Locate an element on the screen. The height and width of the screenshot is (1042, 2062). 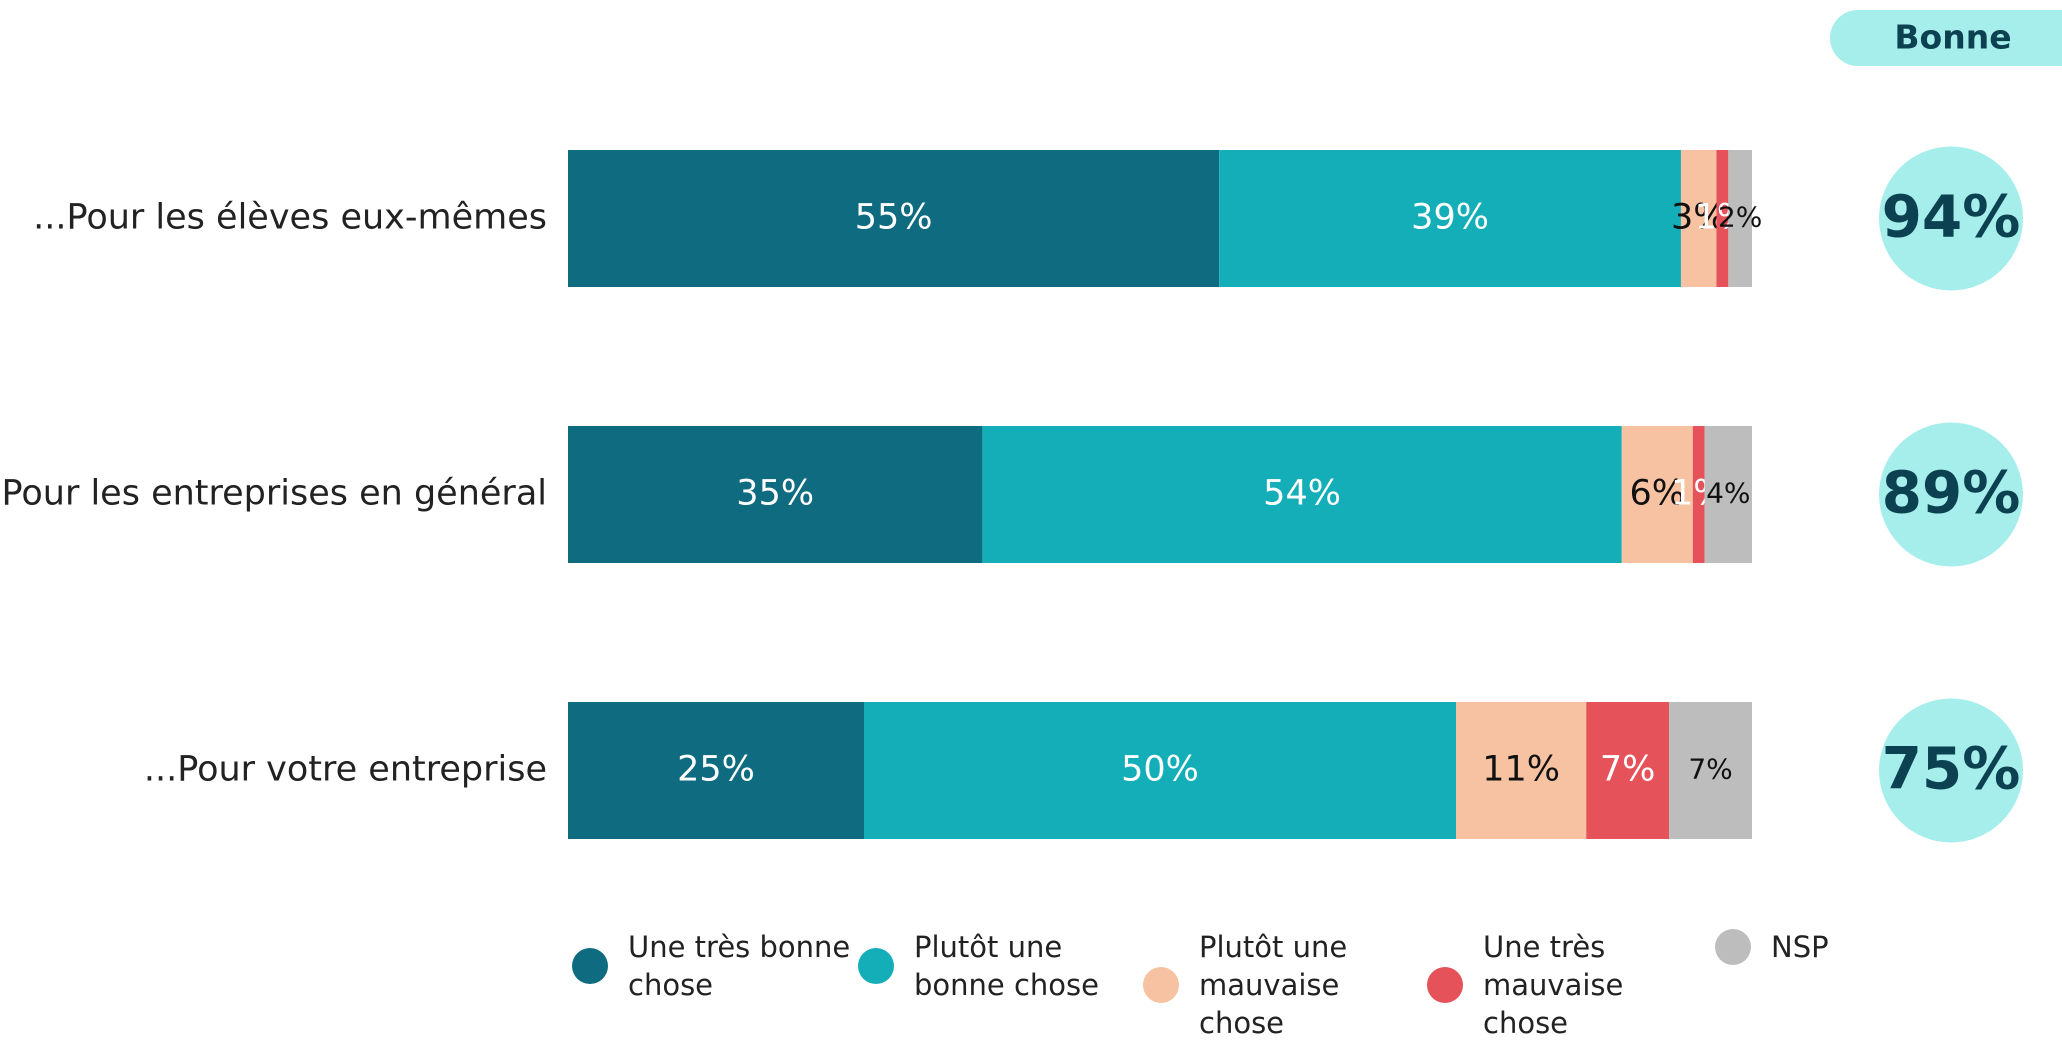
data-label: 55% is located at coordinates (894, 218).